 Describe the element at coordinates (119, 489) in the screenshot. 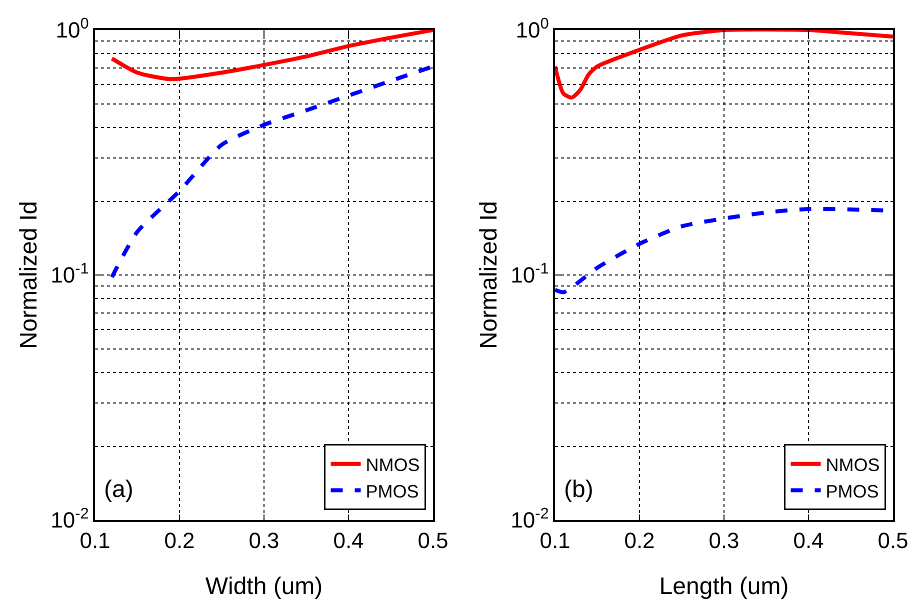

I see `annotation: (a)` at that location.